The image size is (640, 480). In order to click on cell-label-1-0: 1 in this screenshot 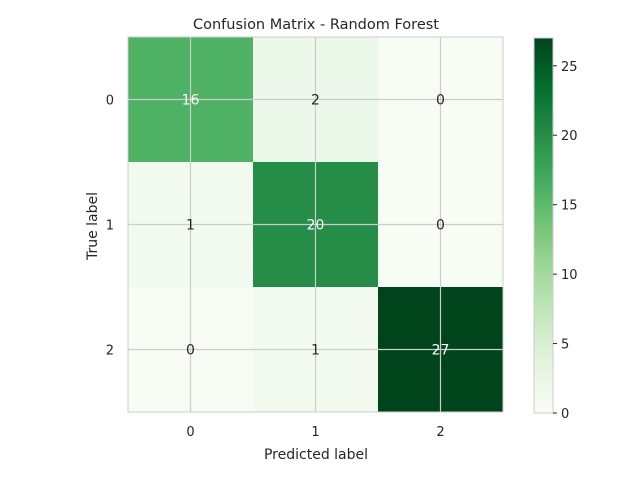, I will do `click(190, 226)`.